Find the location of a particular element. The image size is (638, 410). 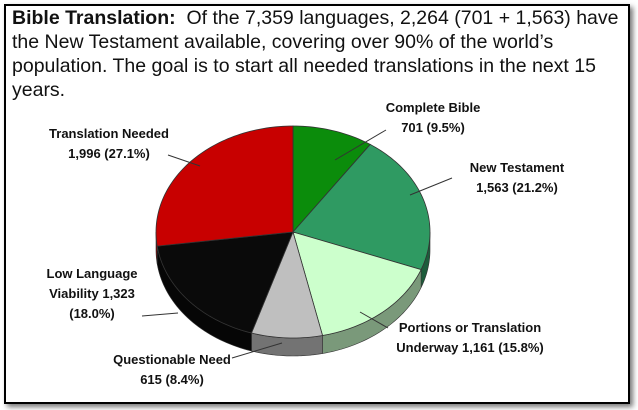

category-label: Questionable Need is located at coordinates (172, 359).